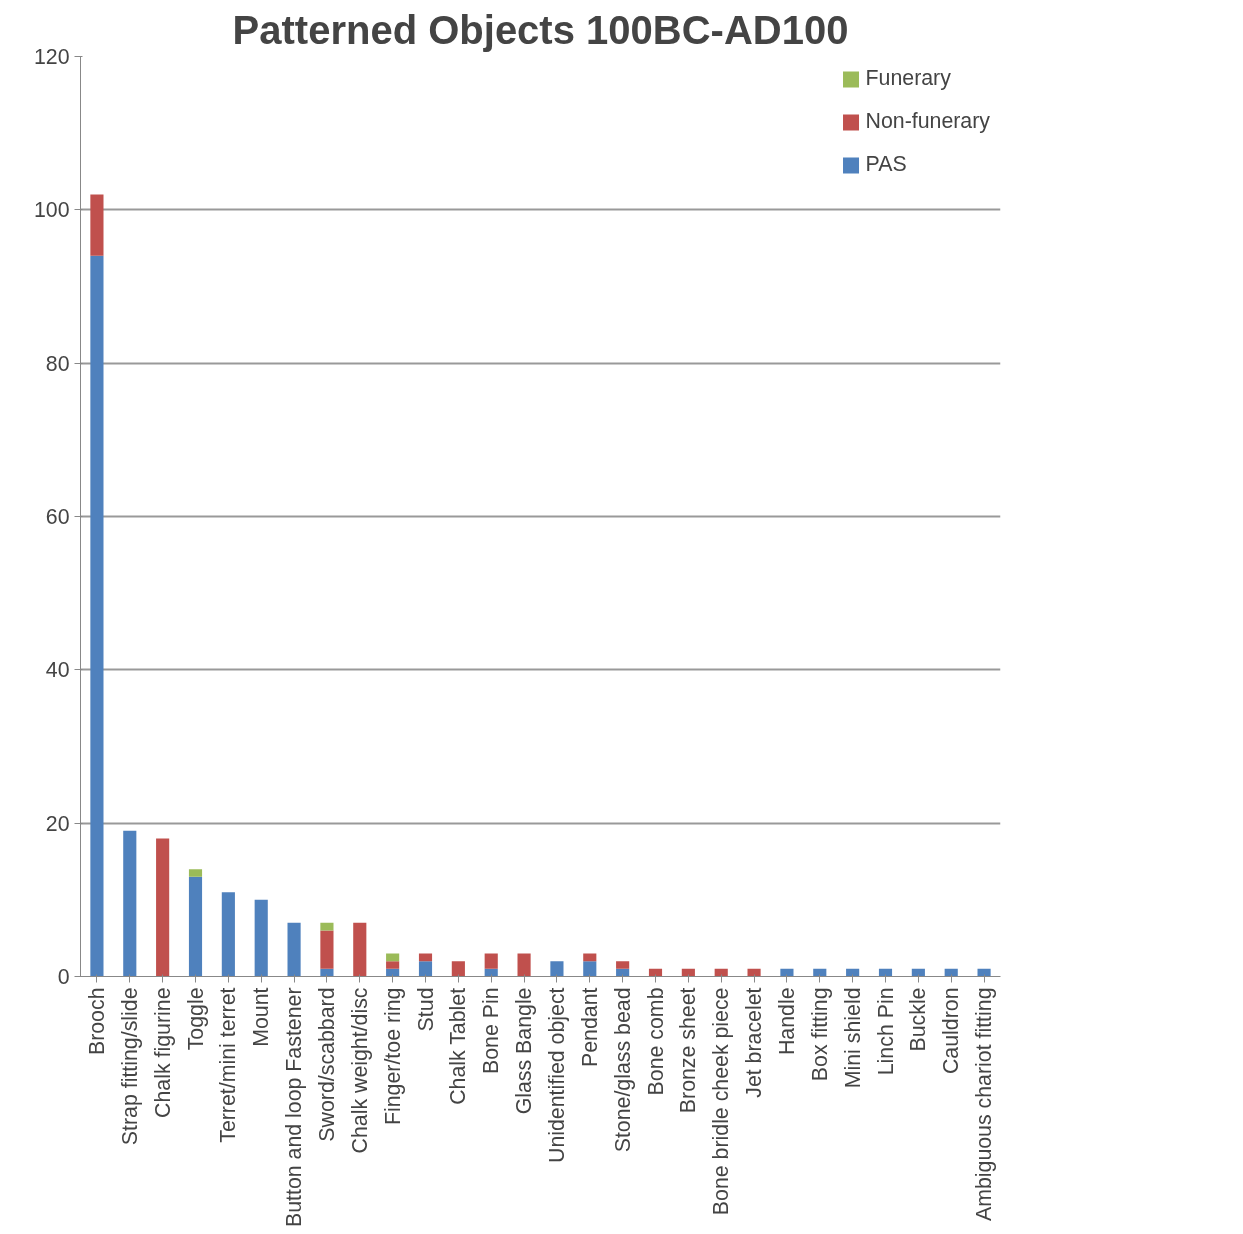 The height and width of the screenshot is (1234, 1243). I want to click on x-tick-label: Linch Pin, so click(885, 1031).